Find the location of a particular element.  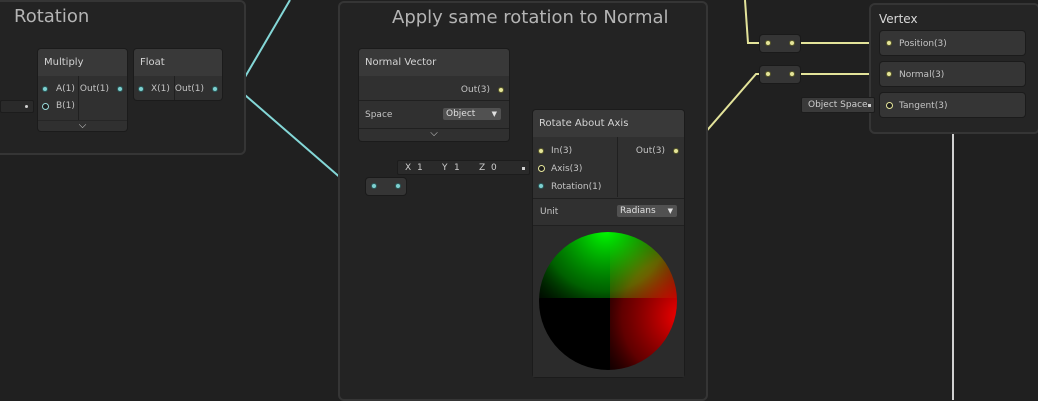

group-title: Apply same rotation to Normal is located at coordinates (530, 17).